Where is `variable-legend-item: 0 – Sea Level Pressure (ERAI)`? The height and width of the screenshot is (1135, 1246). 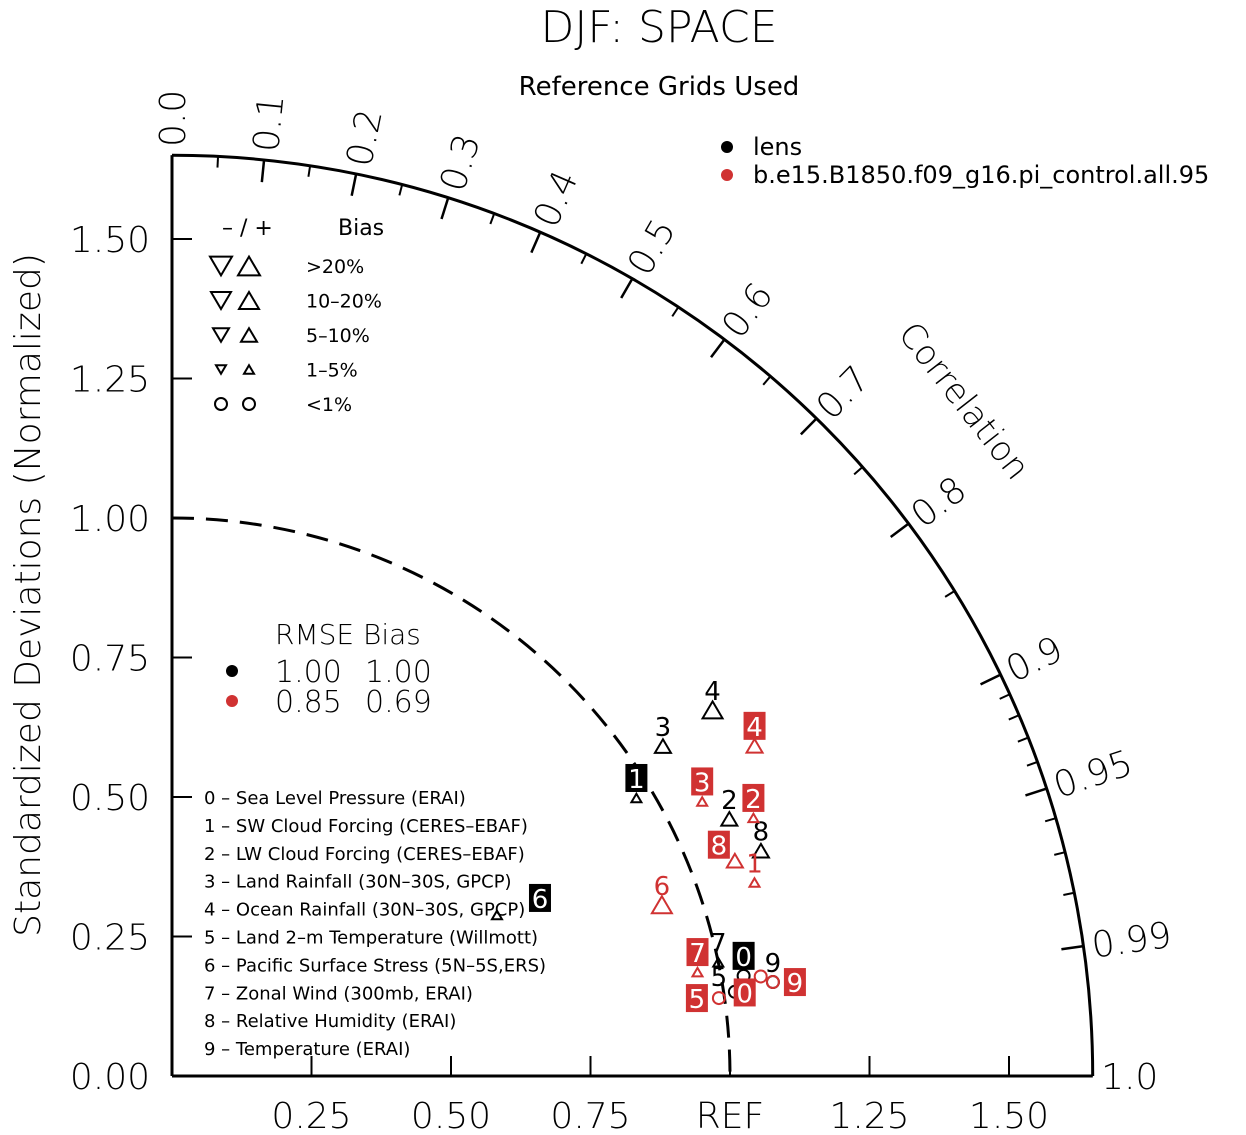 variable-legend-item: 0 – Sea Level Pressure (ERAI) is located at coordinates (335, 798).